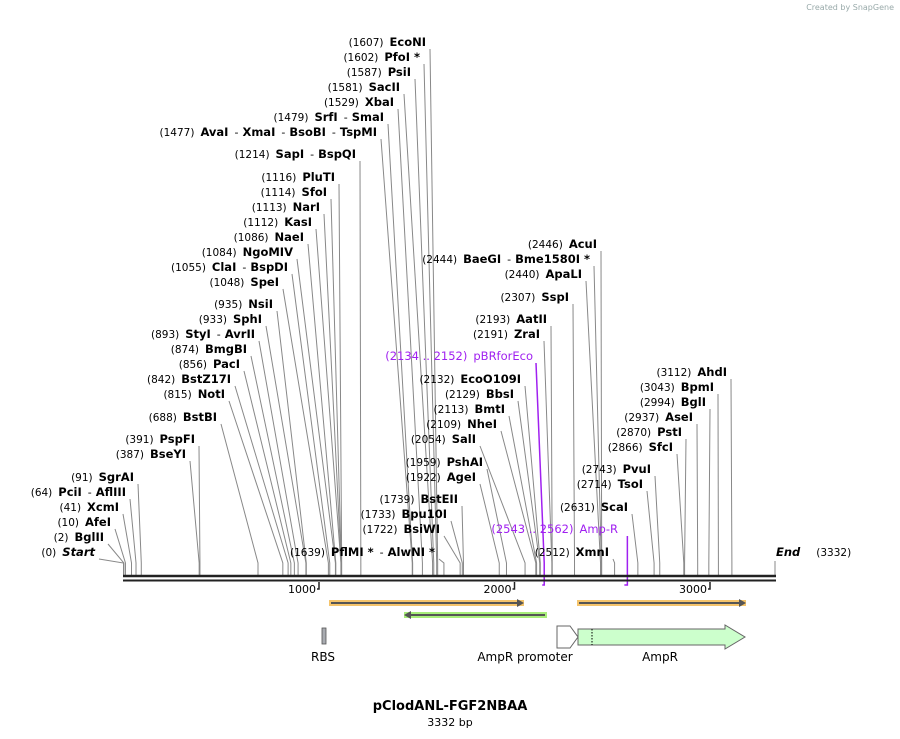 The width and height of the screenshot is (900, 739). Describe the element at coordinates (269, 237) in the screenshot. I see `enzyme-site-label: (1086) NaeI` at that location.